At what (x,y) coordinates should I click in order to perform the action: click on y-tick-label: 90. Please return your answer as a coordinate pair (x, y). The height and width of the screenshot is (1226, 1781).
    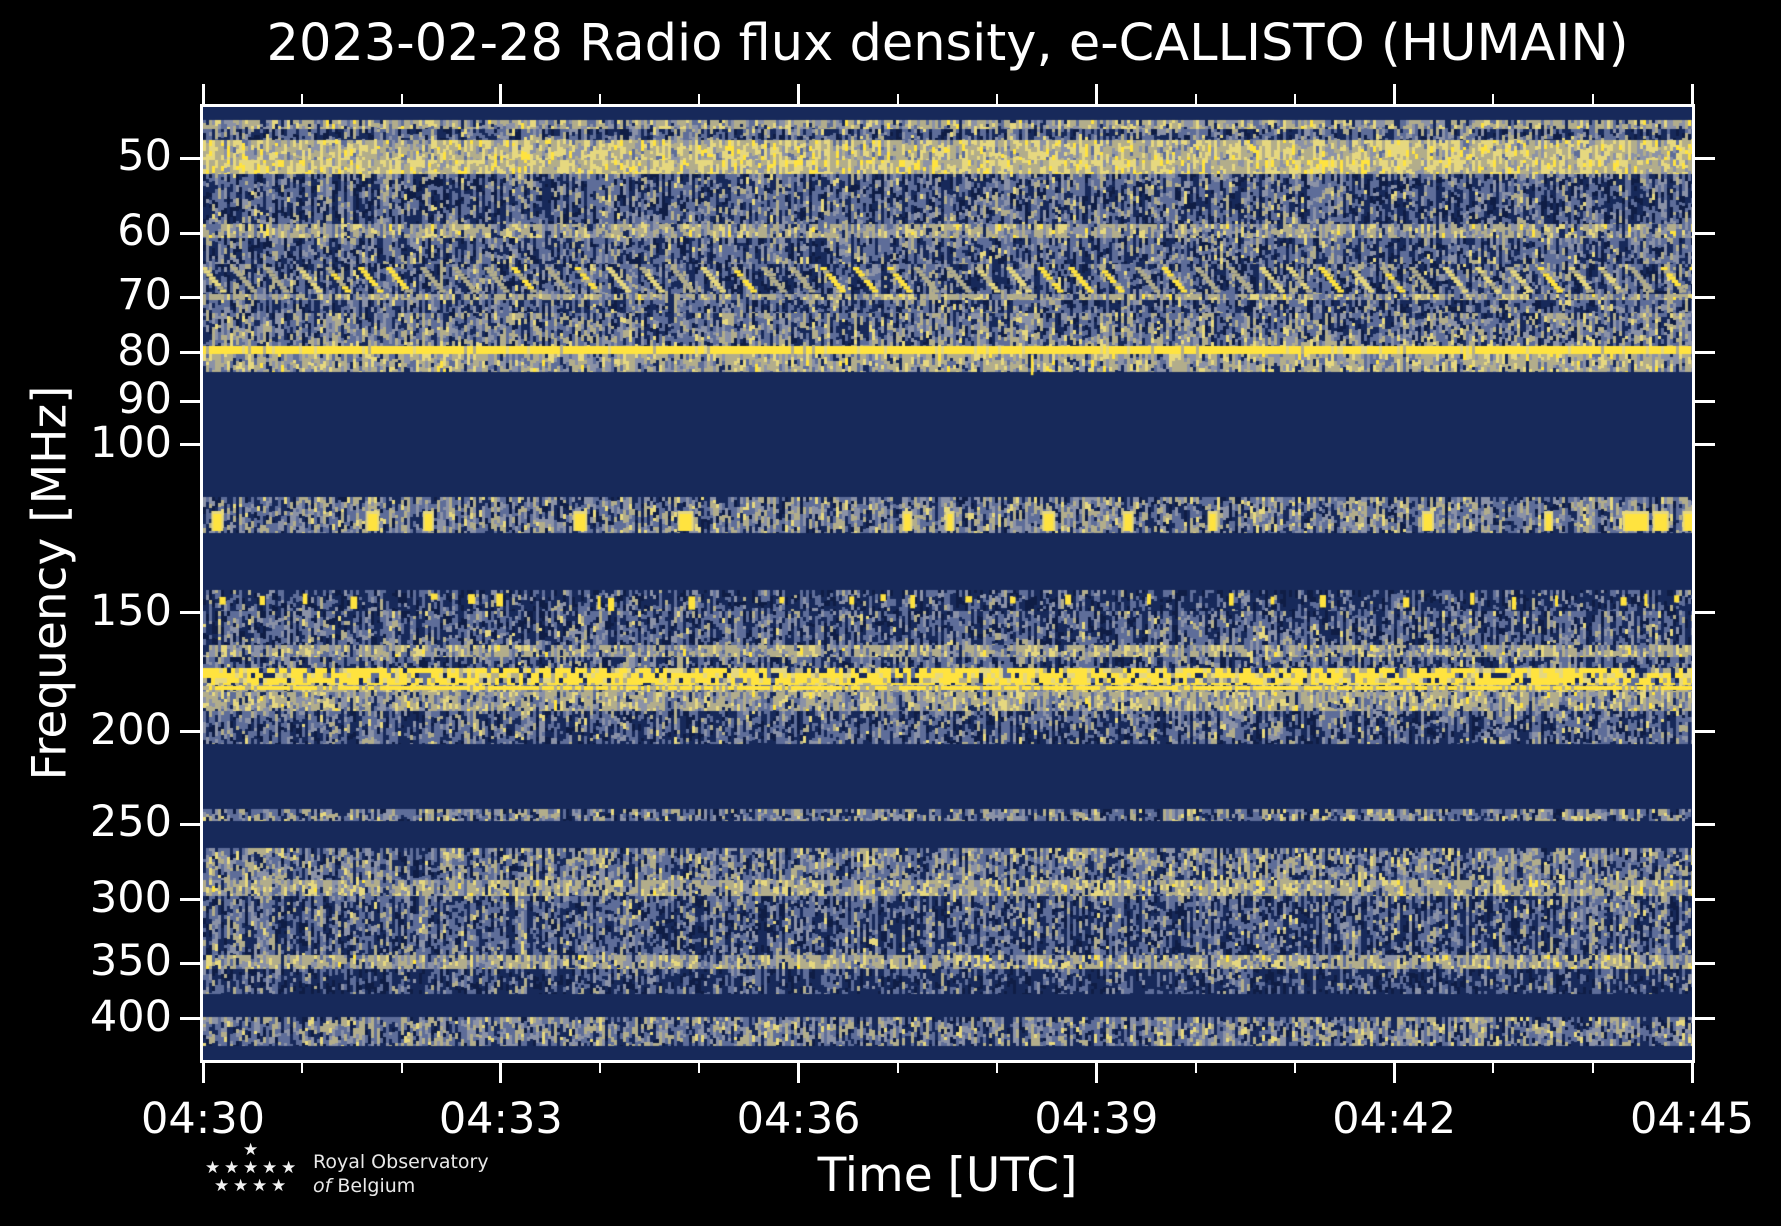
    Looking at the image, I should click on (144, 399).